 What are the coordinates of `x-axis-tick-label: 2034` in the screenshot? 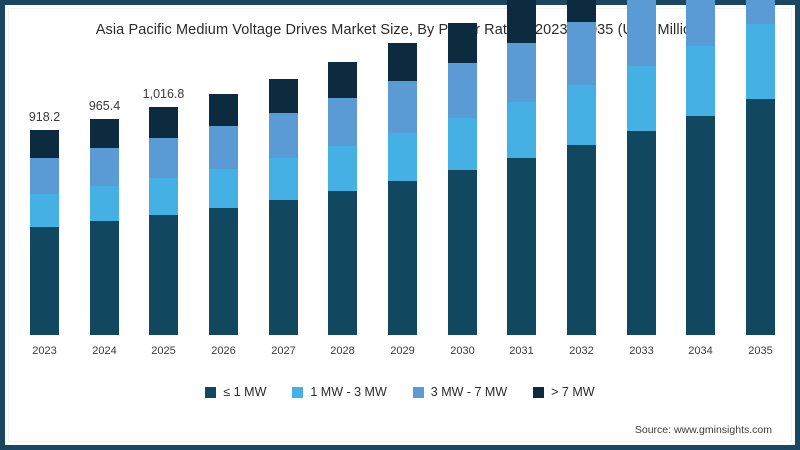 It's located at (700, 351).